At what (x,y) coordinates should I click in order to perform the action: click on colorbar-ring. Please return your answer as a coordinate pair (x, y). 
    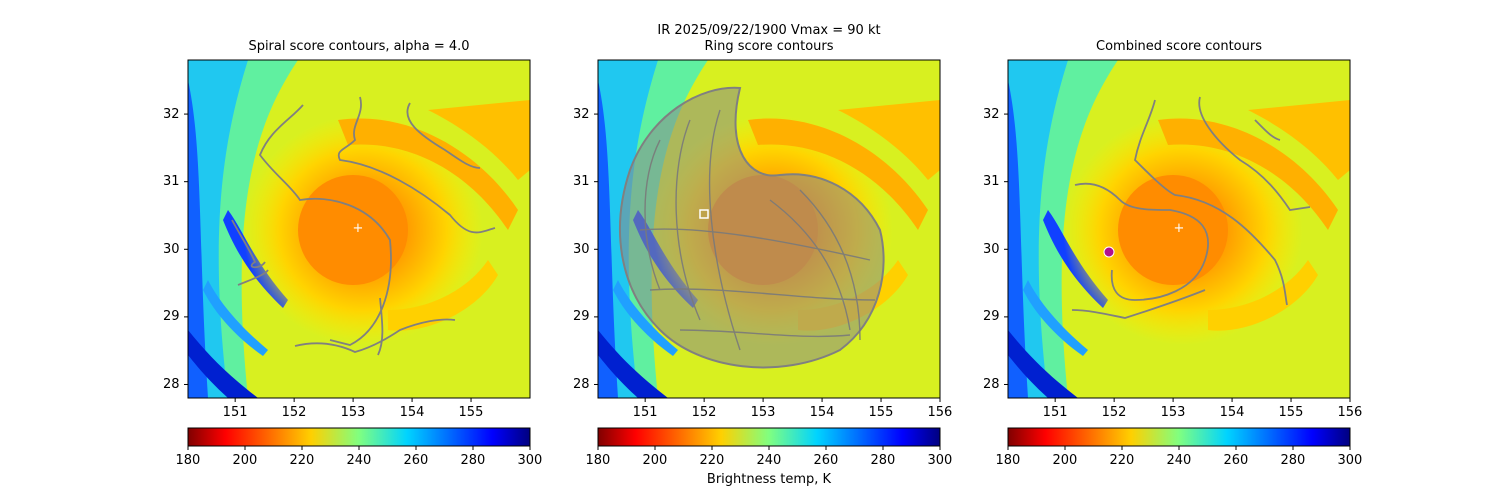
    Looking at the image, I should click on (769, 437).